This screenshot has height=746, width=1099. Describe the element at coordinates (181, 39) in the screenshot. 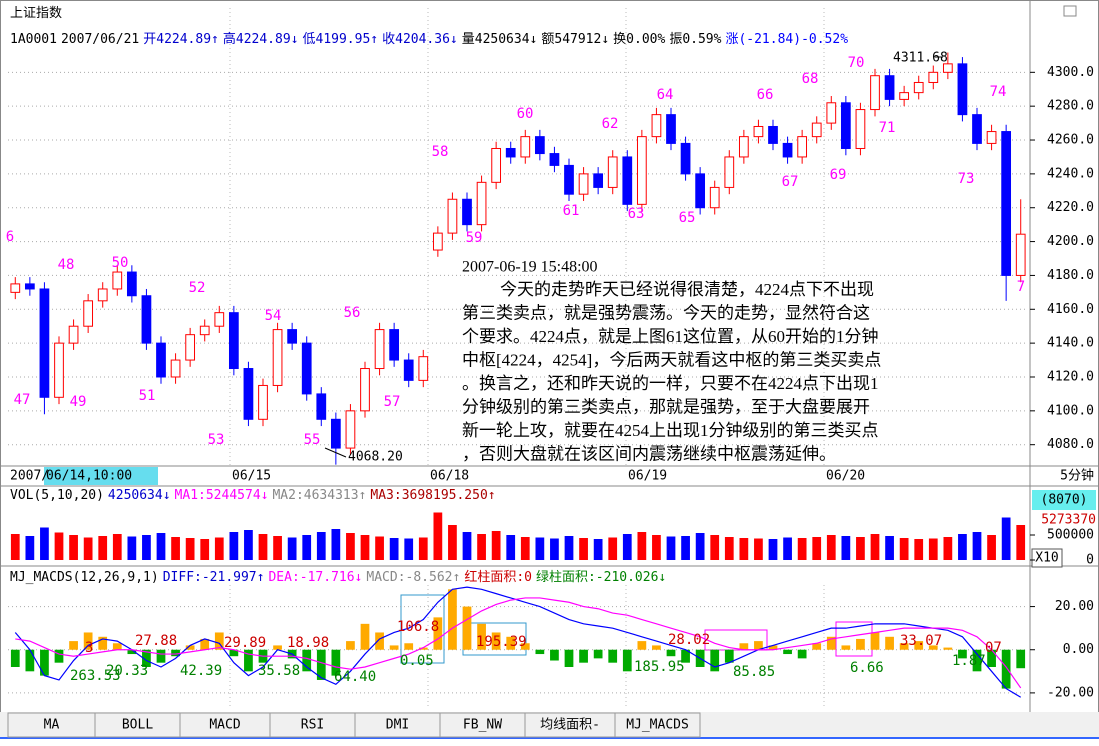

I see `info-item: 开4224.89↑` at that location.